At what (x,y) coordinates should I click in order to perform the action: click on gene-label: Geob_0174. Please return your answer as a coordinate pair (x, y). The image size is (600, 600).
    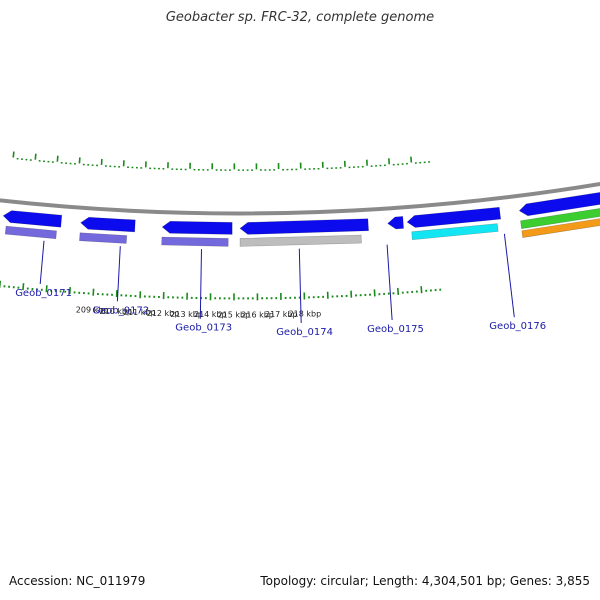
    Looking at the image, I should click on (304, 332).